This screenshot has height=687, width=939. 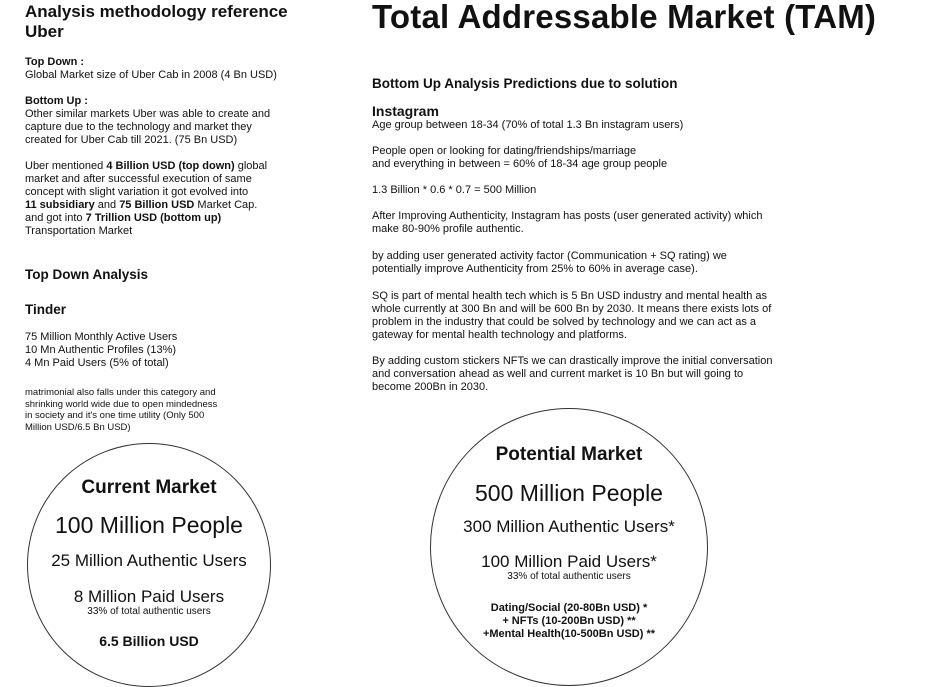 What do you see at coordinates (569, 608) in the screenshot?
I see `potential-market-segment-dating: Dating/Social (20-80Bn USD) *` at bounding box center [569, 608].